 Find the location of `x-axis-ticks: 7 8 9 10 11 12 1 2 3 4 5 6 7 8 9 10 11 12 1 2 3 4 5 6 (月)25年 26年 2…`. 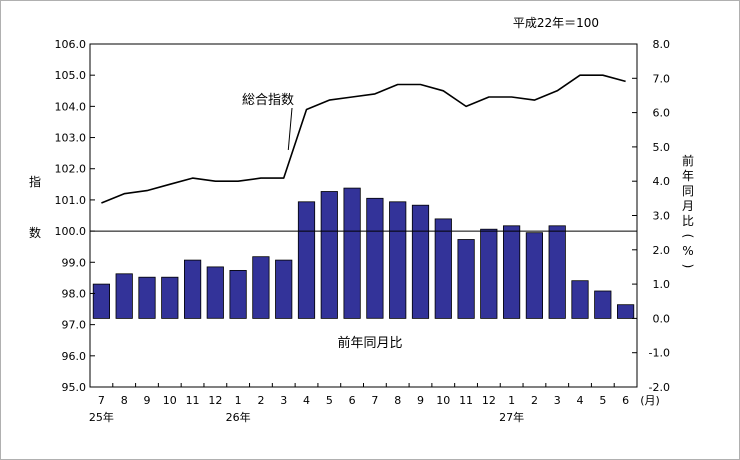

x-axis-ticks: 7 8 9 10 11 12 1 2 3 4 5 6 7 8 9 10 11 12 1 2 3 4 5 6 (月)25年 26年 2… is located at coordinates (374, 403).